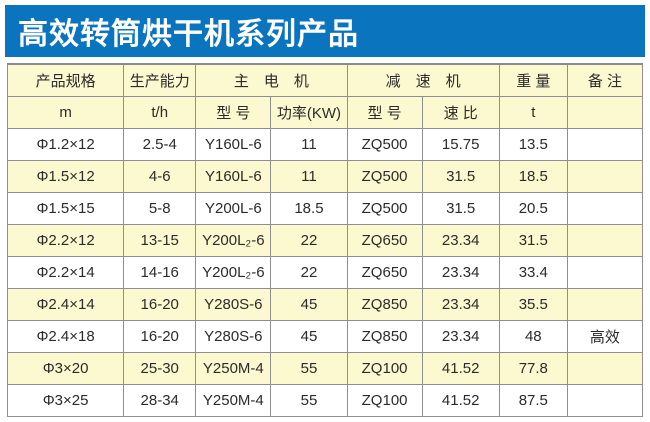 Image resolution: width=650 pixels, height=422 pixels. Describe the element at coordinates (65, 80) in the screenshot. I see `header-group-cell: 产品规格` at that location.